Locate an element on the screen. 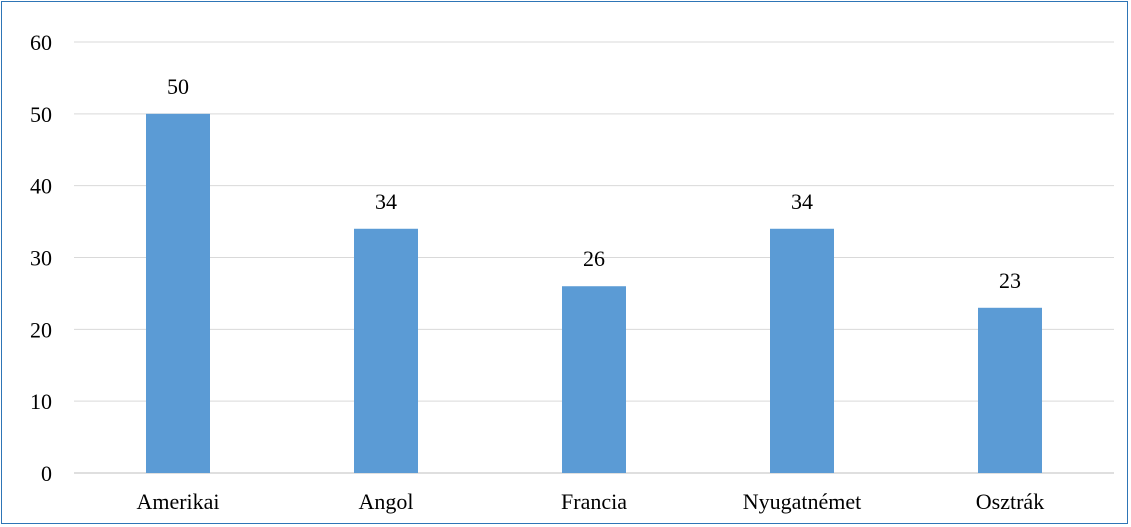 Image resolution: width=1131 pixels, height=527 pixels. x-tick-label-nyugatnémet: Nyugatnémet is located at coordinates (802, 501).